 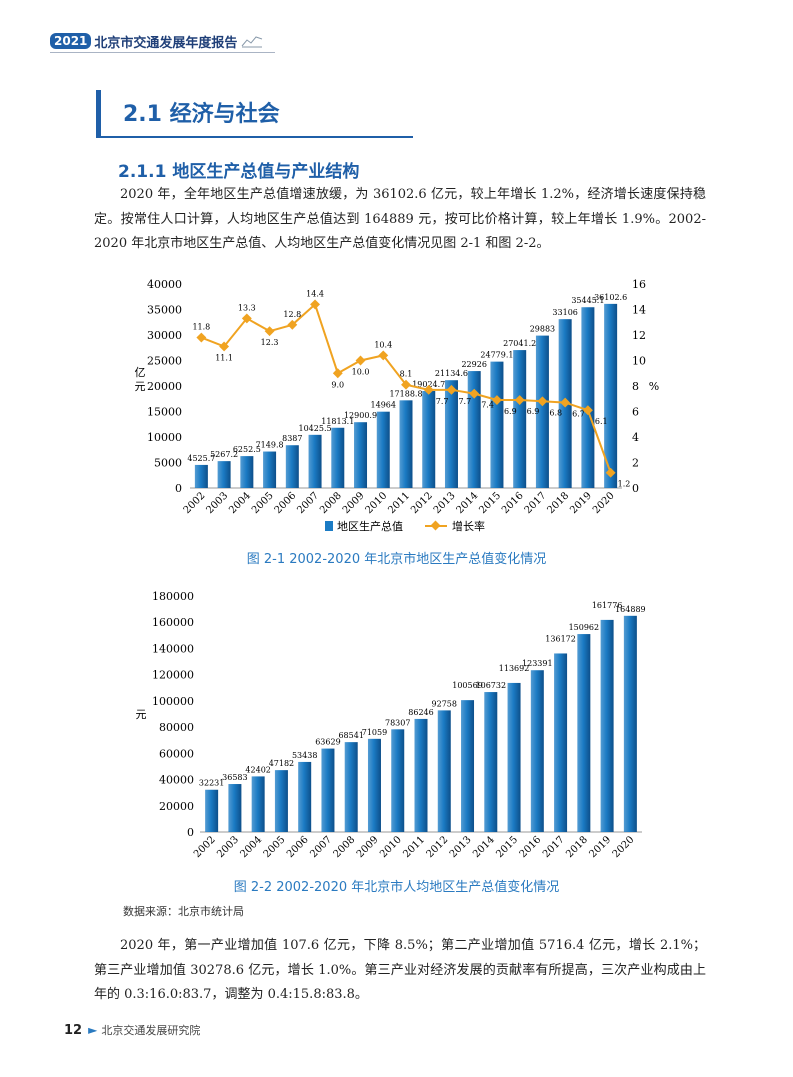 I want to click on y-tick-label: 25000, so click(x=164, y=361).